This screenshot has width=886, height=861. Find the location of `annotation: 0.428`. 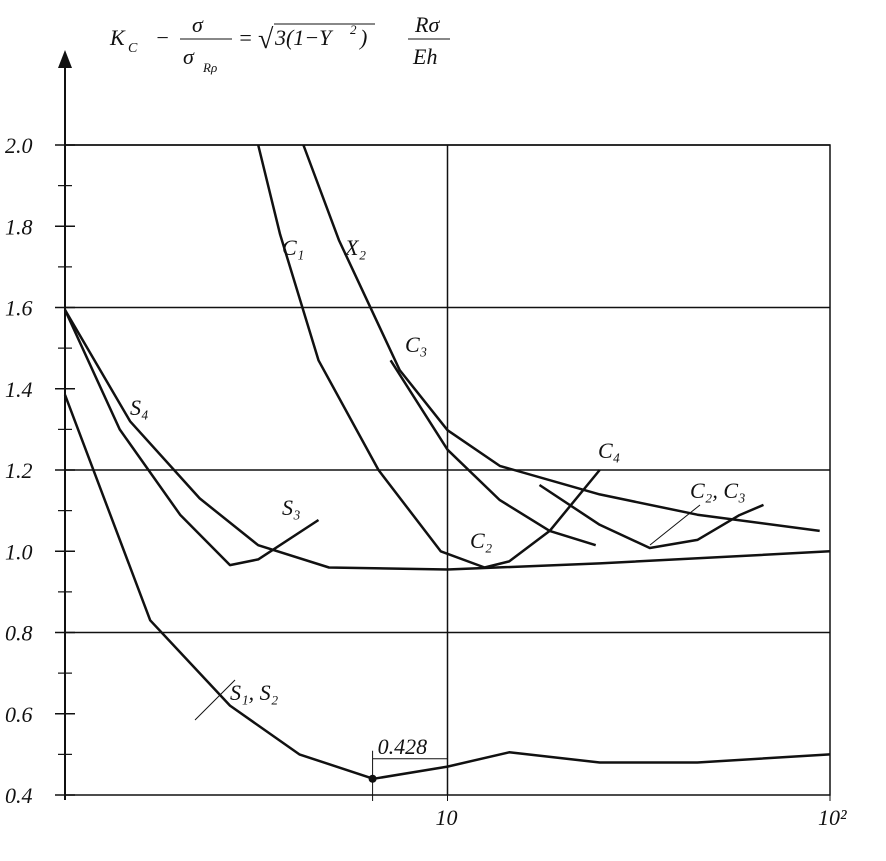

annotation: 0.428 is located at coordinates (403, 746).